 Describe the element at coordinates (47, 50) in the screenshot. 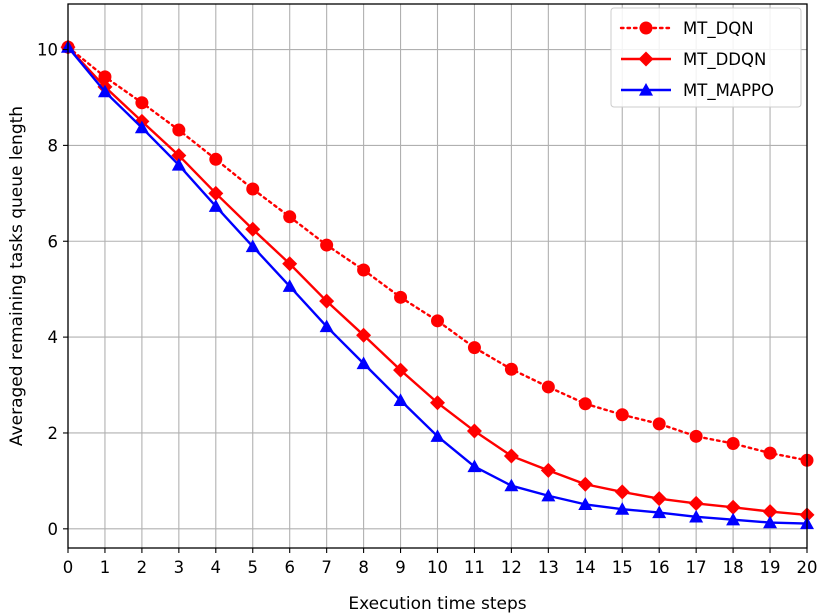

I see `y-tick-label: 10` at that location.